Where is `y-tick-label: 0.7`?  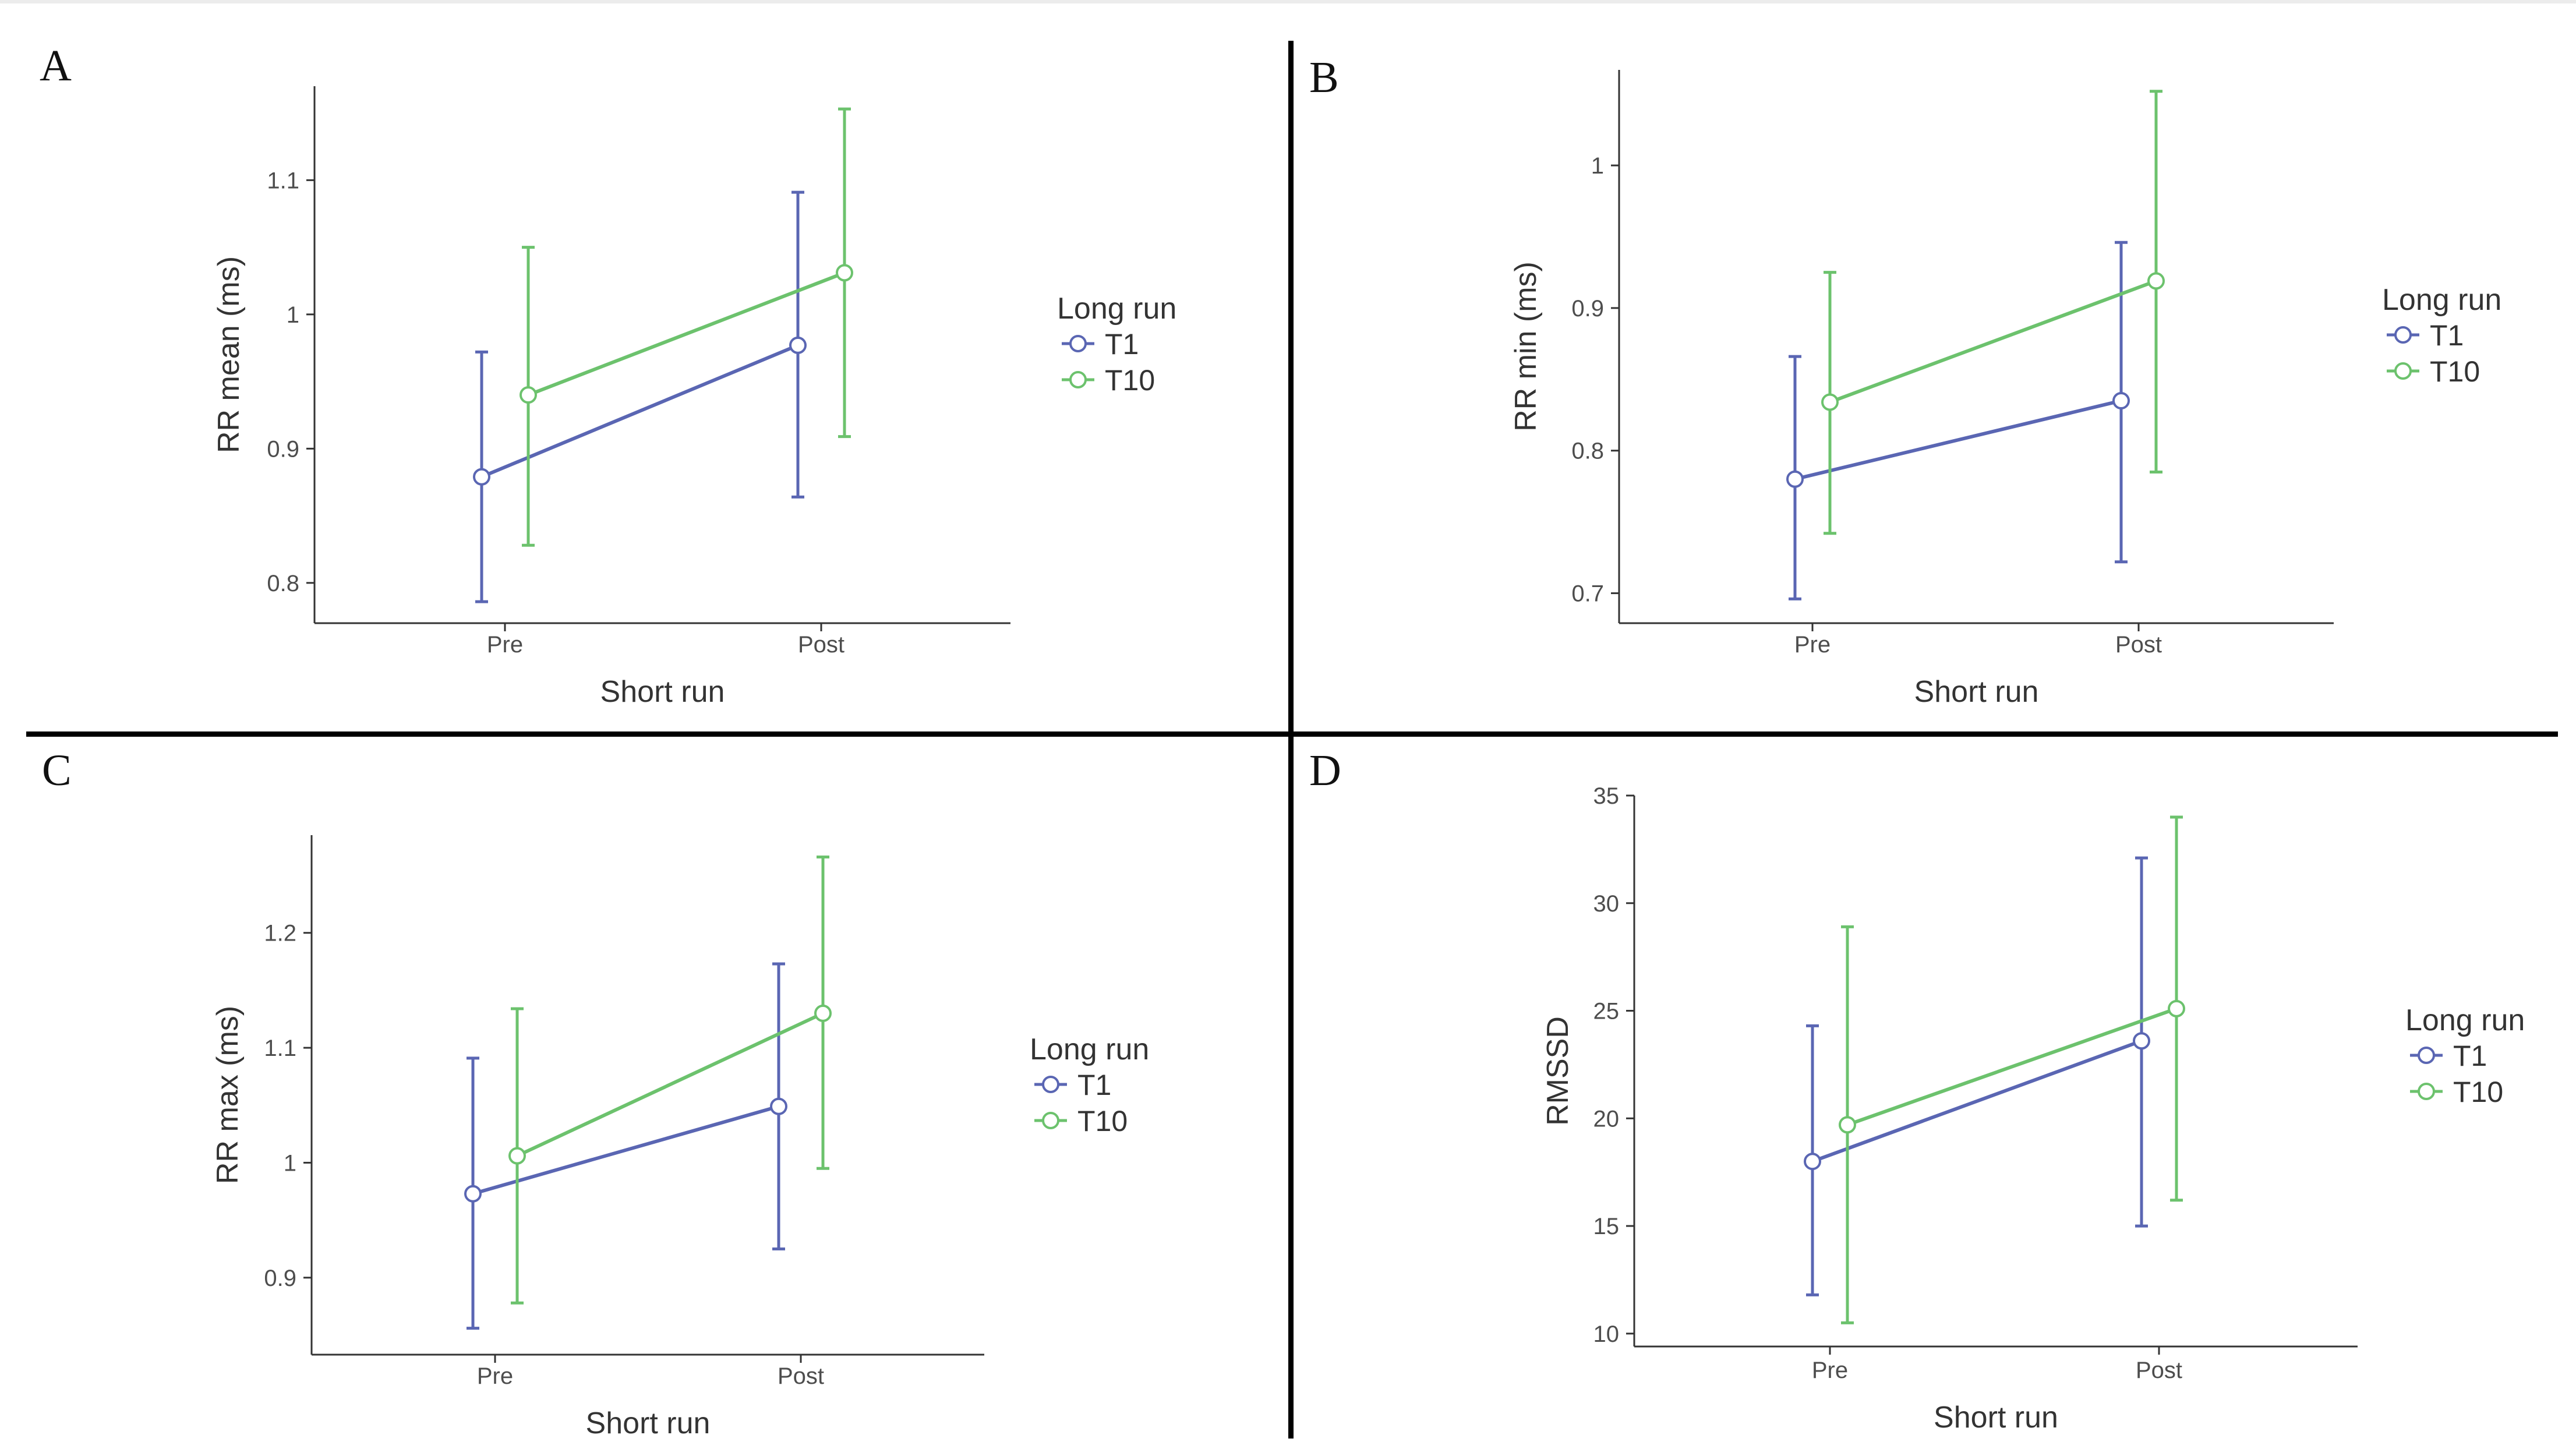
y-tick-label: 0.7 is located at coordinates (1587, 594).